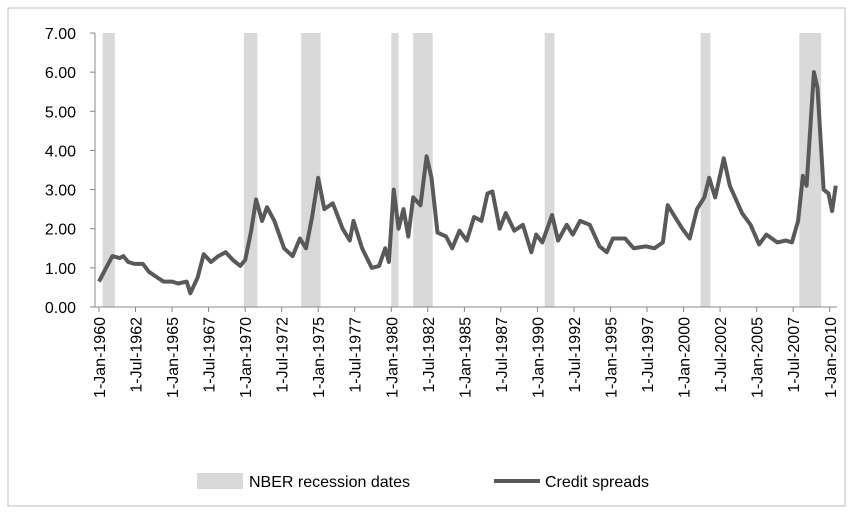  I want to click on x-tick-label: 1-Jan-2005, so click(758, 357).